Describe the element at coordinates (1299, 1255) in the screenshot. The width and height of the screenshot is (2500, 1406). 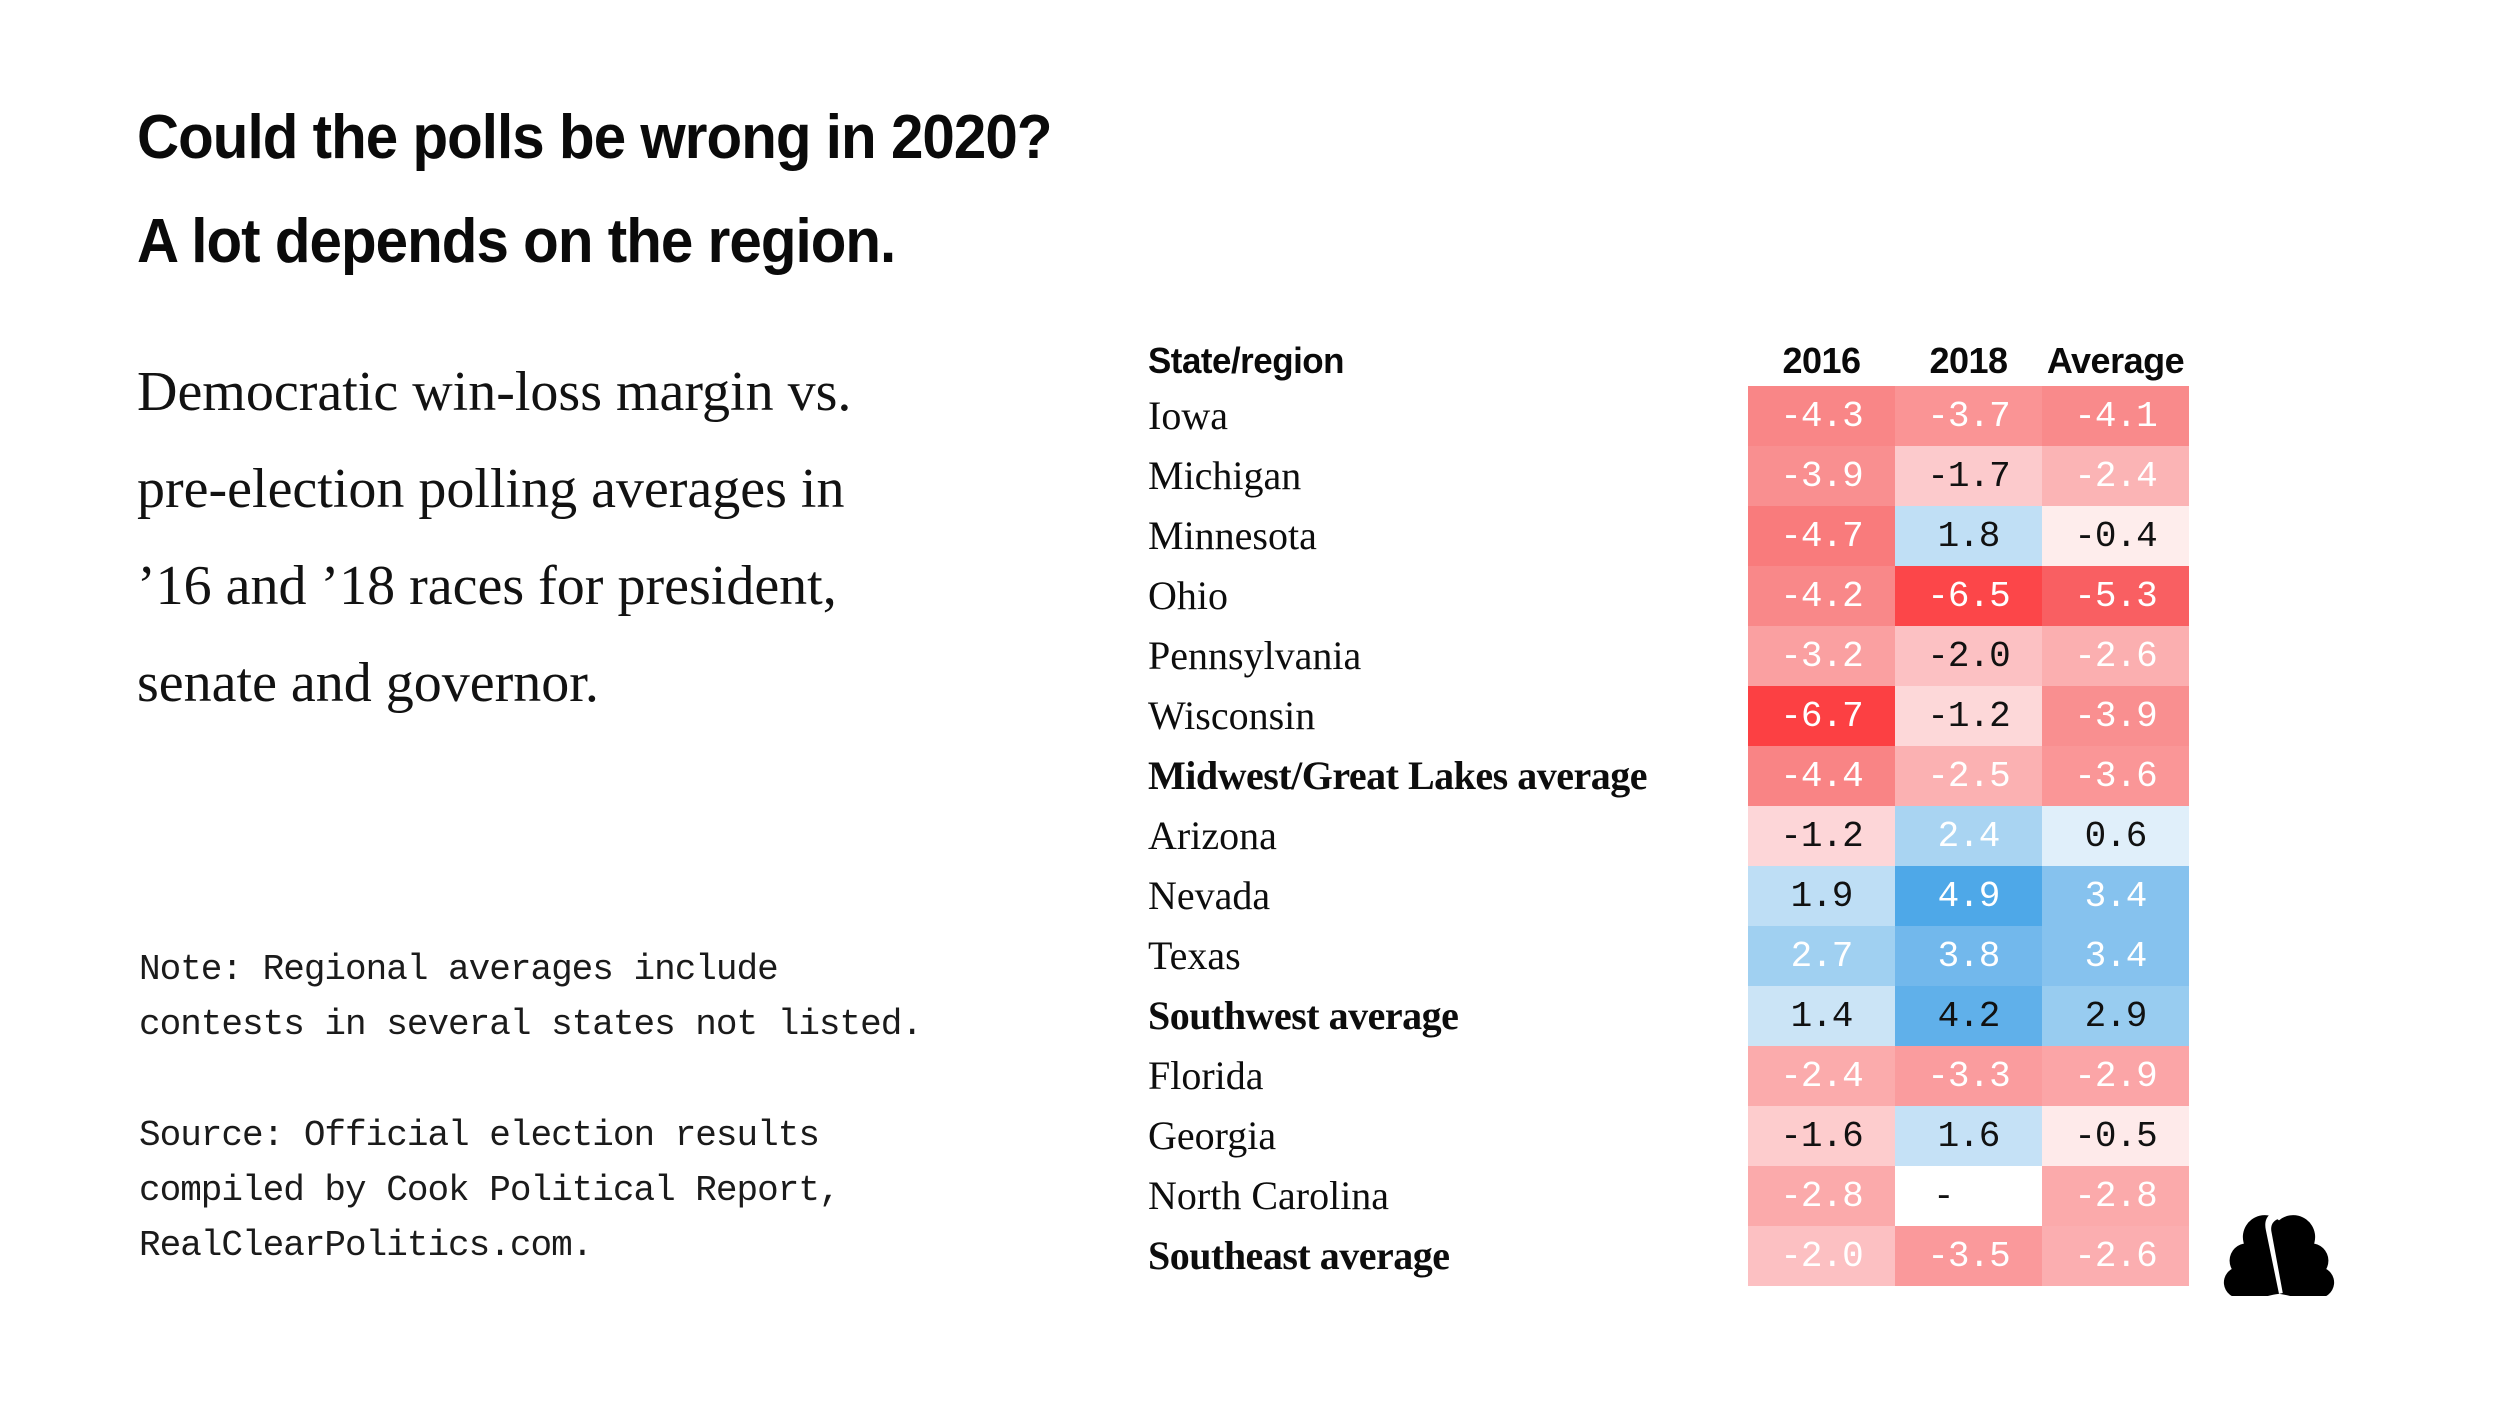
I see `row-label: Southeast average` at that location.